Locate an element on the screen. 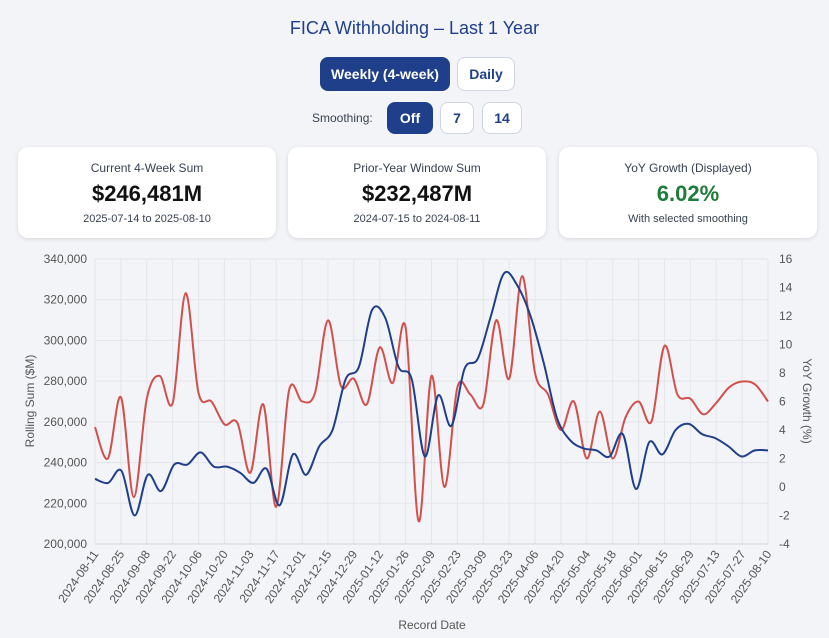 This screenshot has height=638, width=829. smoothing-label: Smoothing: is located at coordinates (342, 118).